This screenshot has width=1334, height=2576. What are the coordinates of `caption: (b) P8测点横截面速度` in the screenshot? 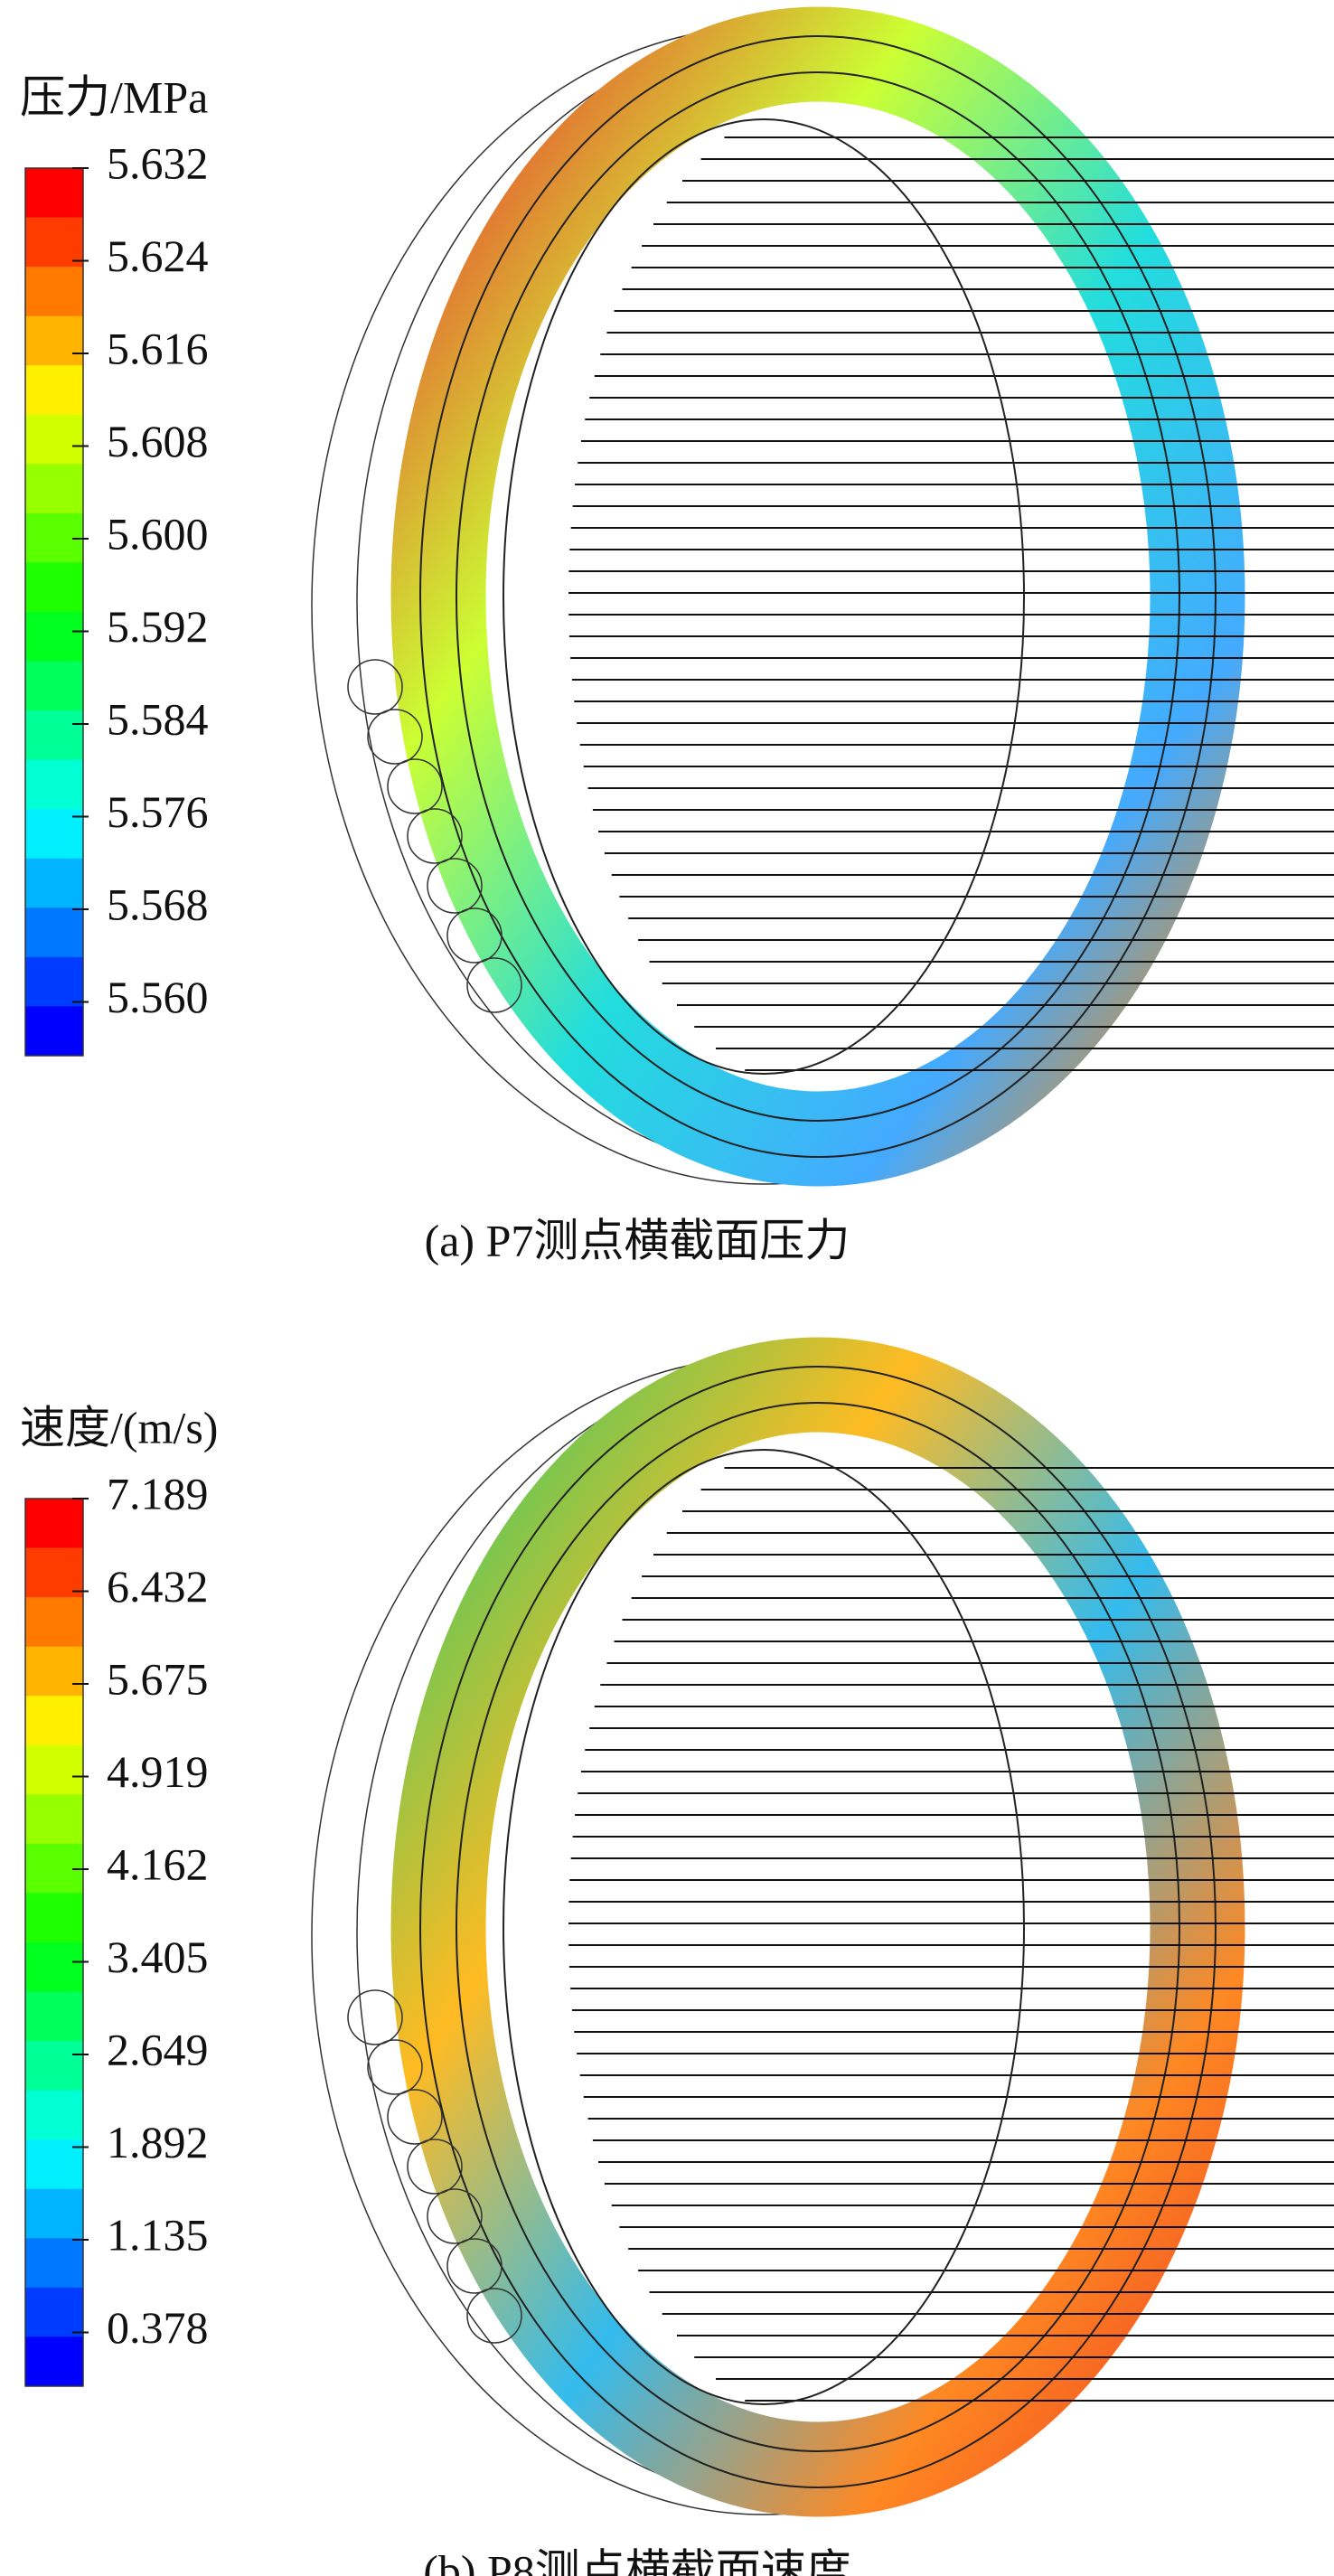 It's located at (637, 2560).